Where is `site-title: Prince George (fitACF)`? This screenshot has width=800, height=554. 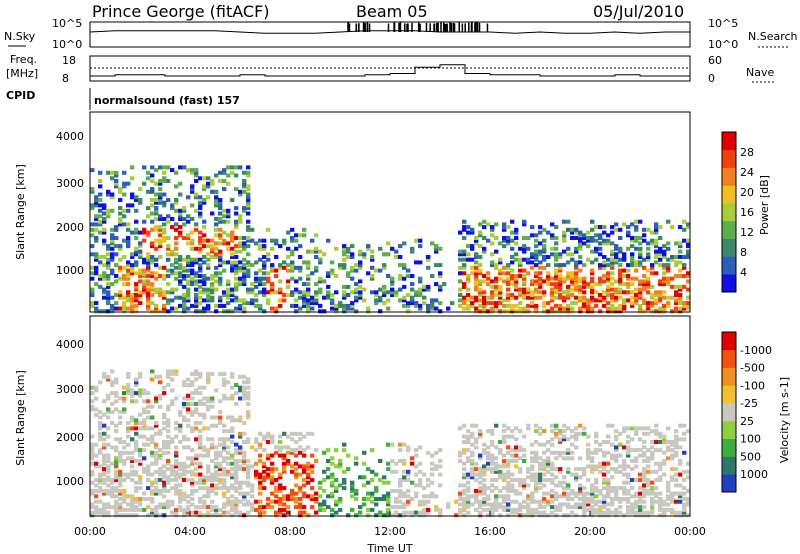 site-title: Prince George (fitACF) is located at coordinates (181, 11).